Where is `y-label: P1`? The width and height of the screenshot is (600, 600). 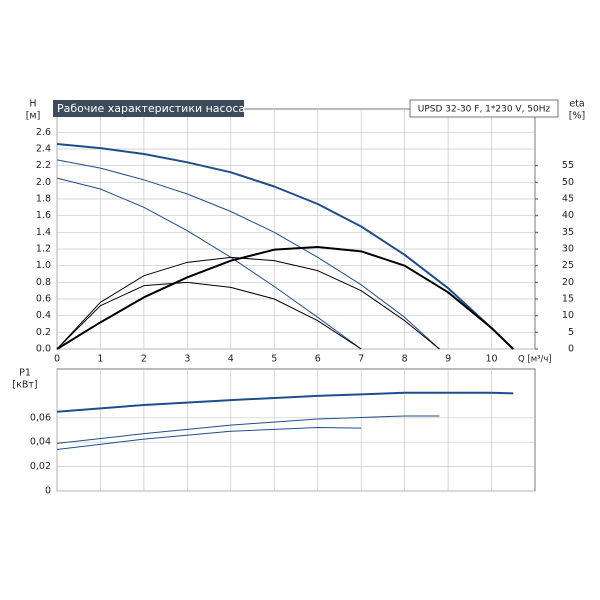
y-label: P1 is located at coordinates (25, 373).